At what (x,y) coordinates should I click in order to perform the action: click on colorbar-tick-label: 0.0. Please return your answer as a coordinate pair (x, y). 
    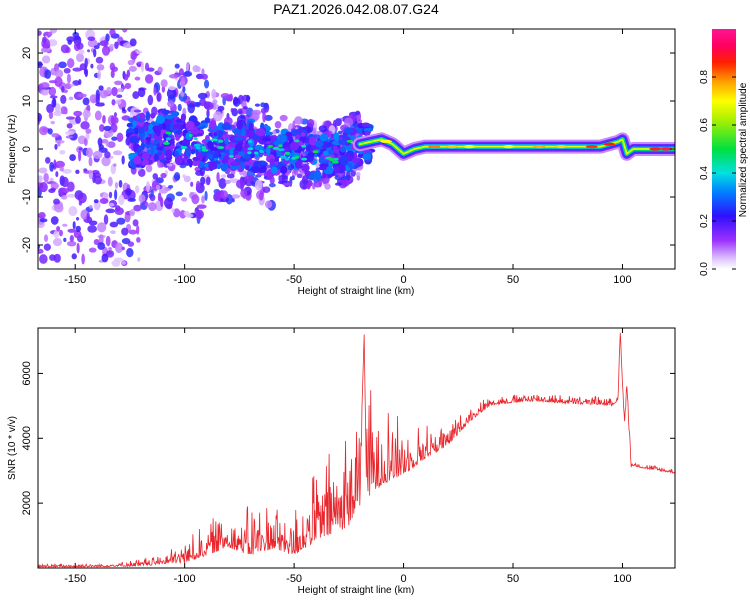
    Looking at the image, I should click on (704, 269).